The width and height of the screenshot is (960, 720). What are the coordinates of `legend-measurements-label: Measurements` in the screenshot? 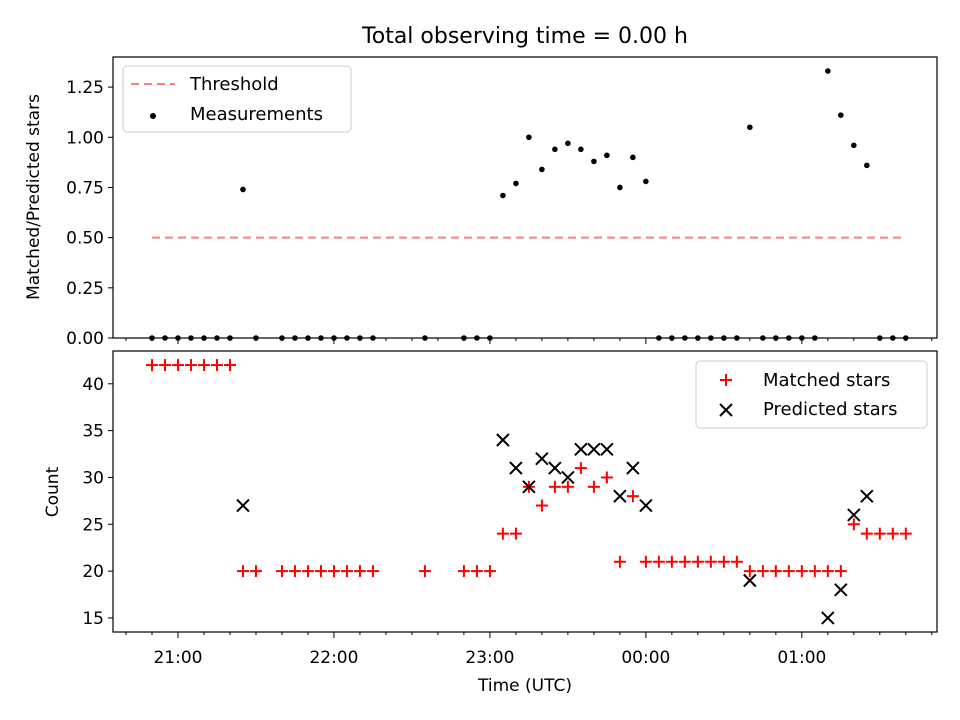 It's located at (256, 114).